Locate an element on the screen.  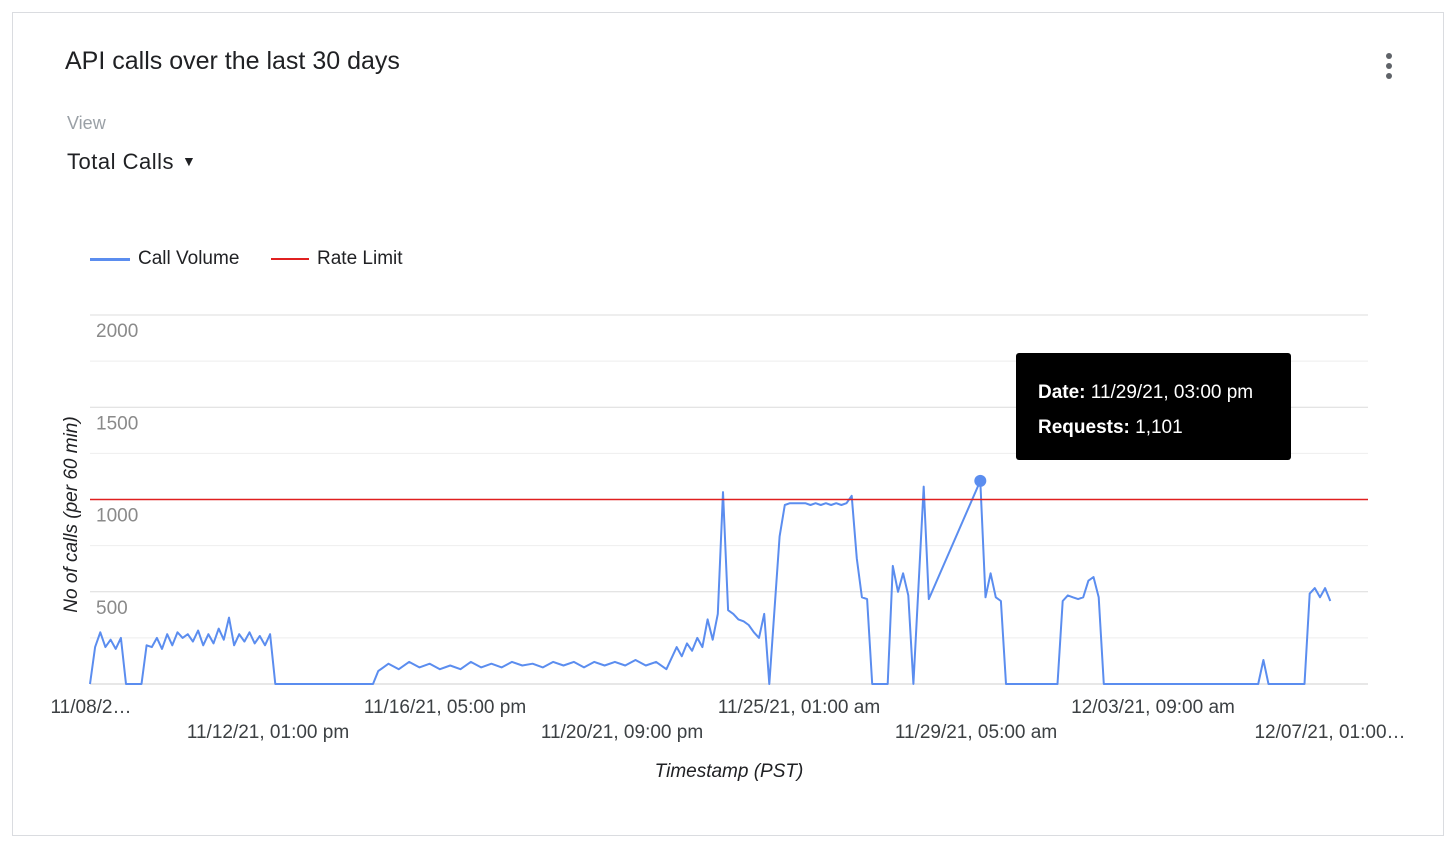
x-tick-label: 11/25/21, 01:00 am is located at coordinates (799, 707).